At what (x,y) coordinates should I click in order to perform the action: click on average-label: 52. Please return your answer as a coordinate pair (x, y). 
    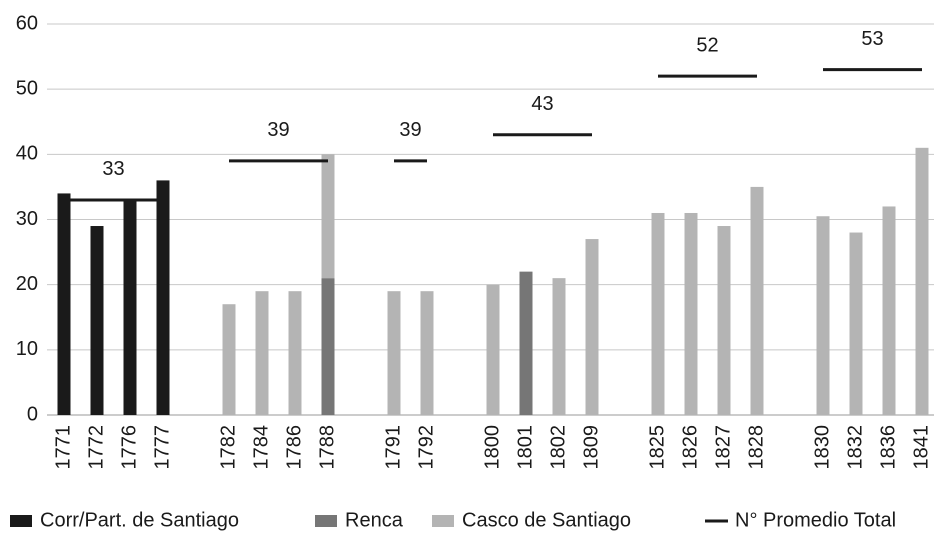
    Looking at the image, I should click on (707, 45).